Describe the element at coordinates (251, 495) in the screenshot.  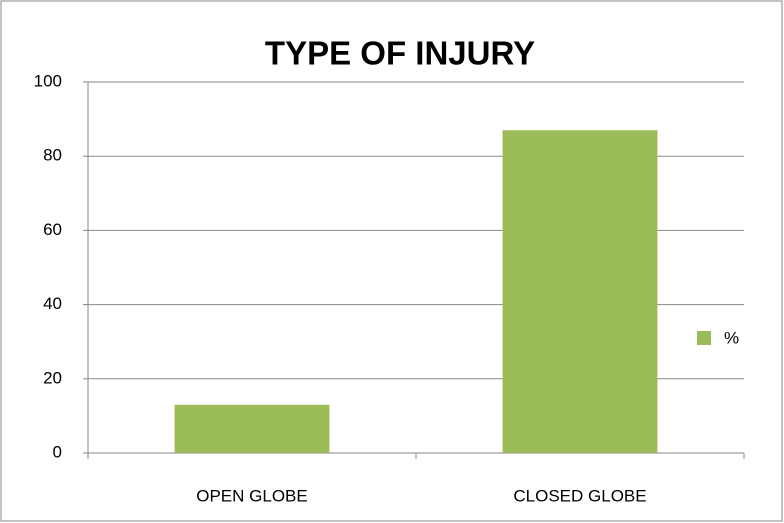
I see `x-tick-label: OPEN GLOBE` at that location.